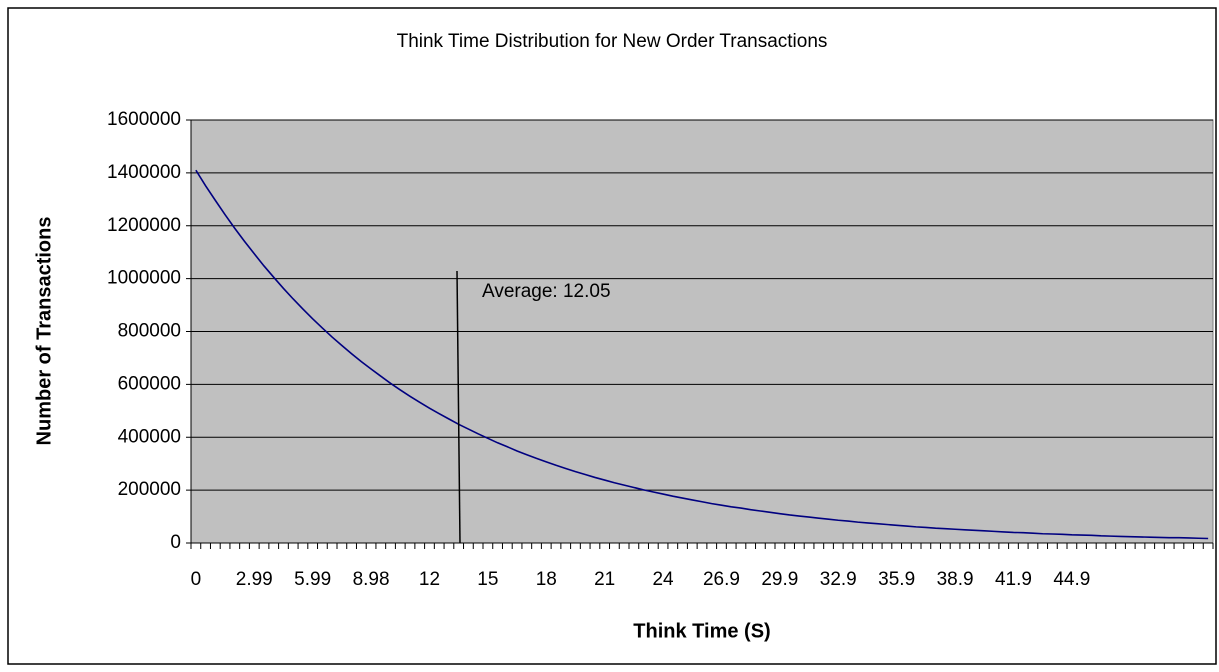  What do you see at coordinates (663, 579) in the screenshot?
I see `x-tick-label: 24` at bounding box center [663, 579].